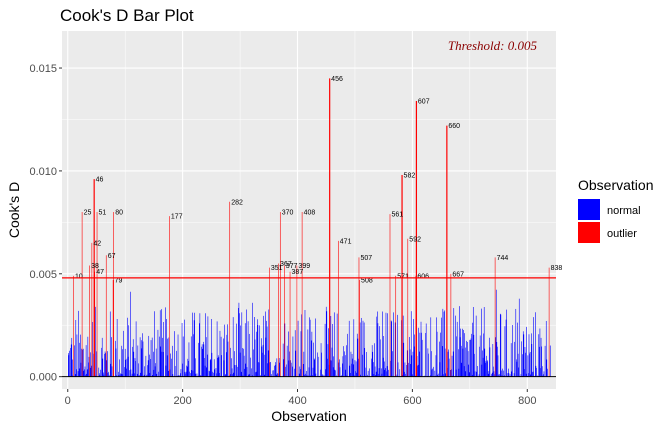  Describe the element at coordinates (103, 213) in the screenshot. I see `outlier-label: 51` at that location.